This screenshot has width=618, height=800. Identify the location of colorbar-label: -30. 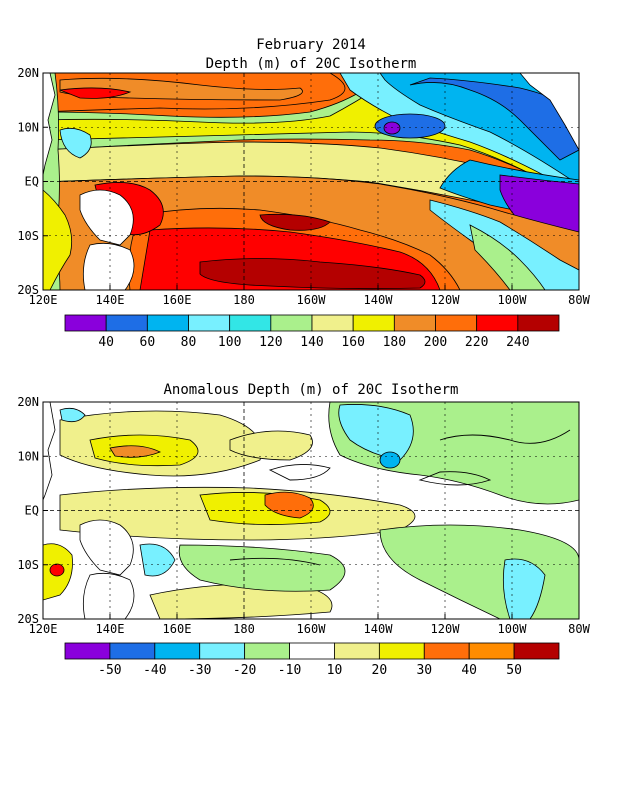
(199, 670).